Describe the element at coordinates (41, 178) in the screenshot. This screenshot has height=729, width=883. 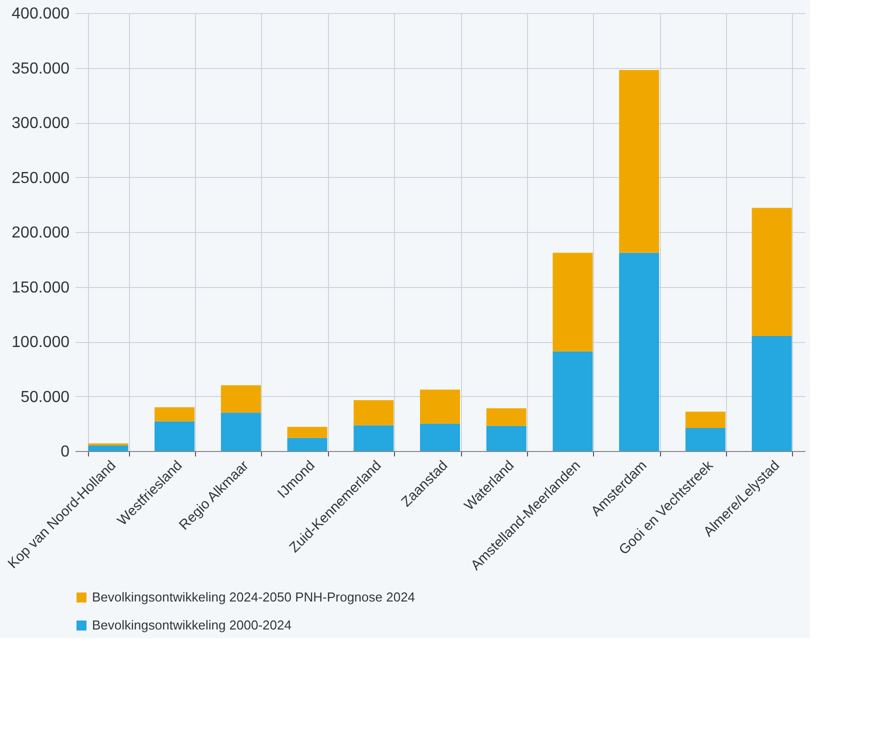
I see `y-tick-label: 250.000` at that location.